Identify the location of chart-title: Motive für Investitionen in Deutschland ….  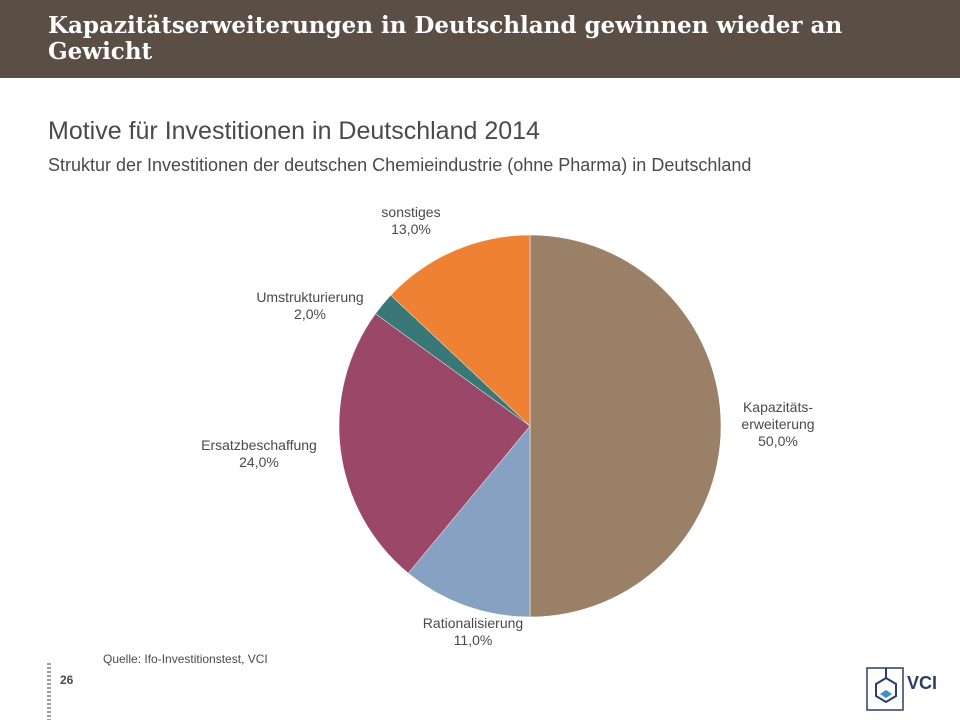
(294, 131).